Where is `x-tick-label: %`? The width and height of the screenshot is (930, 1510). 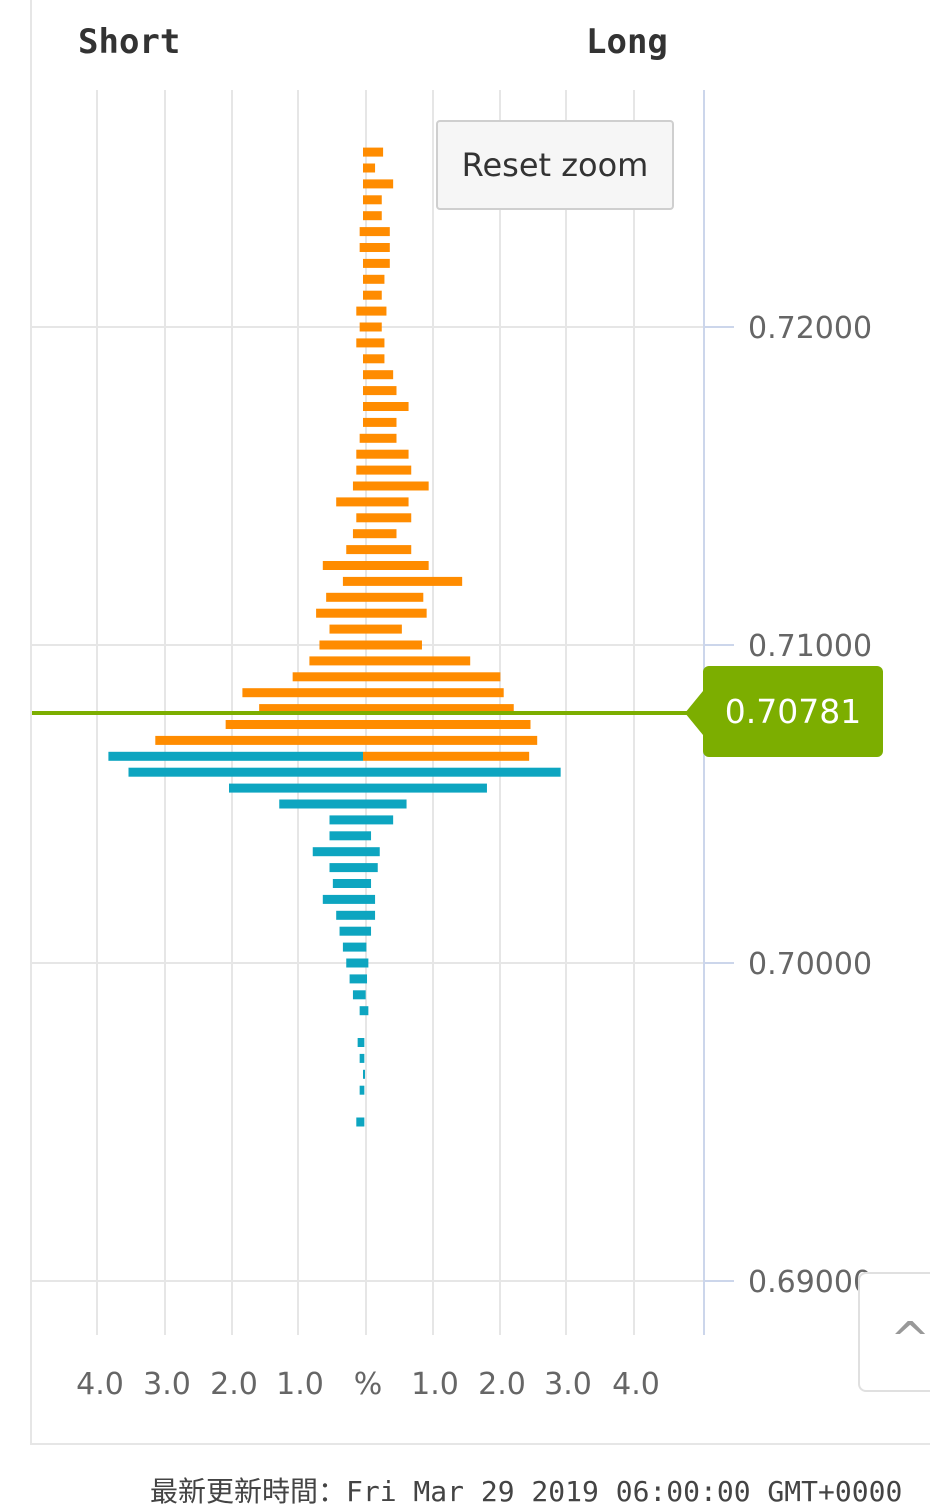 x-tick-label: % is located at coordinates (368, 1384).